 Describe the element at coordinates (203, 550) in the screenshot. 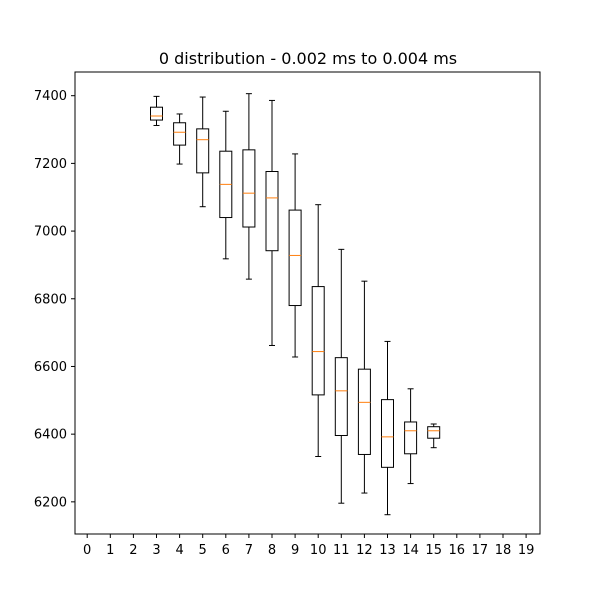

I see `x-tick-label: 5` at that location.